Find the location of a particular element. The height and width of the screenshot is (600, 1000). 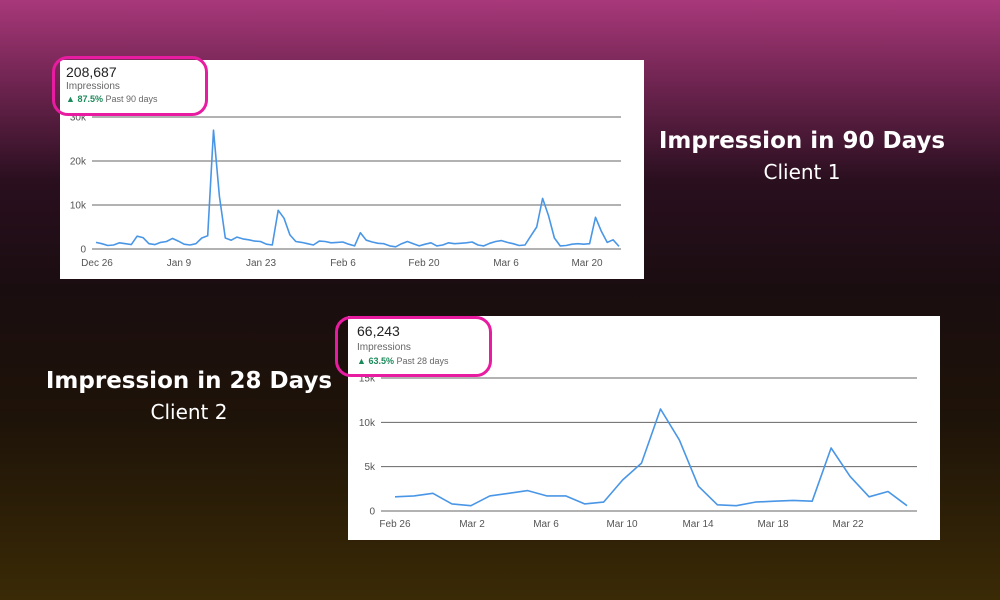

y-tick-label: 5k is located at coordinates (370, 467).